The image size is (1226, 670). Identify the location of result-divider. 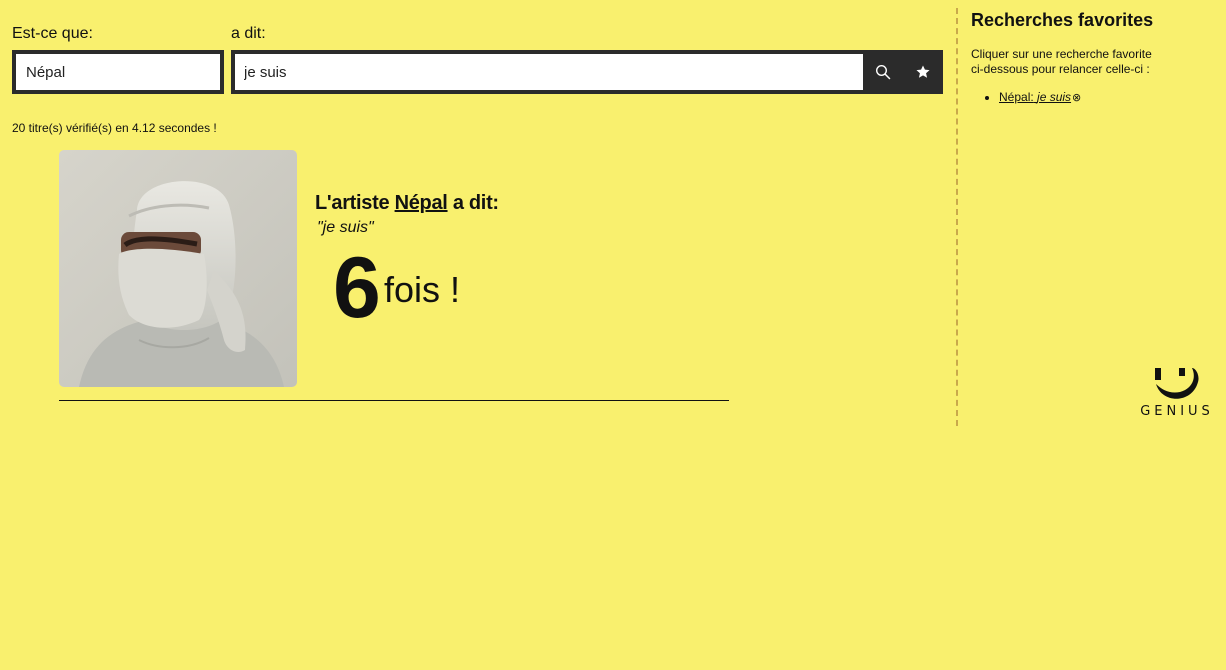
(394, 400).